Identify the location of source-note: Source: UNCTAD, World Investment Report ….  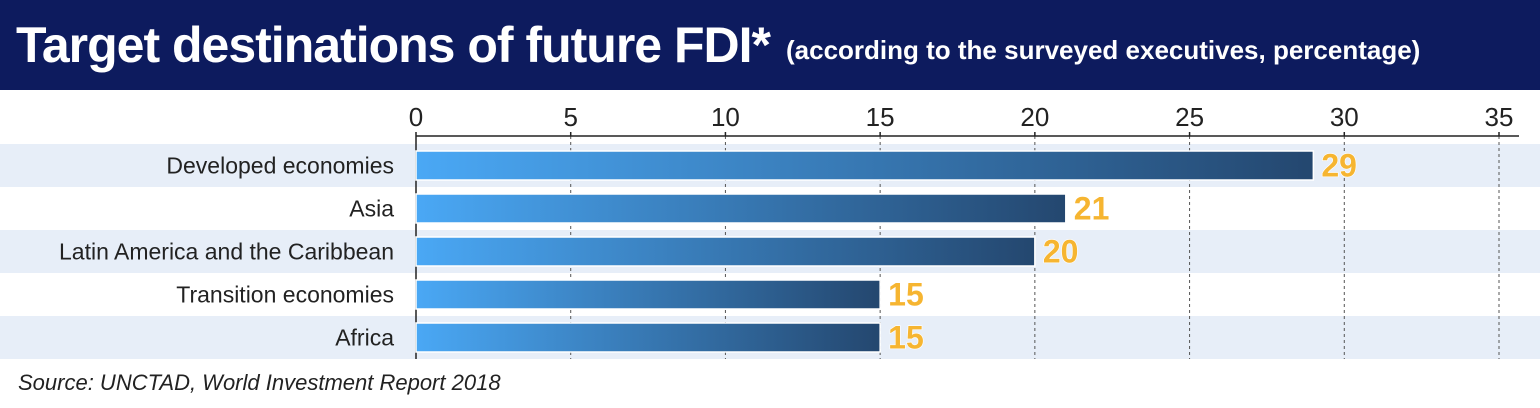
(259, 382).